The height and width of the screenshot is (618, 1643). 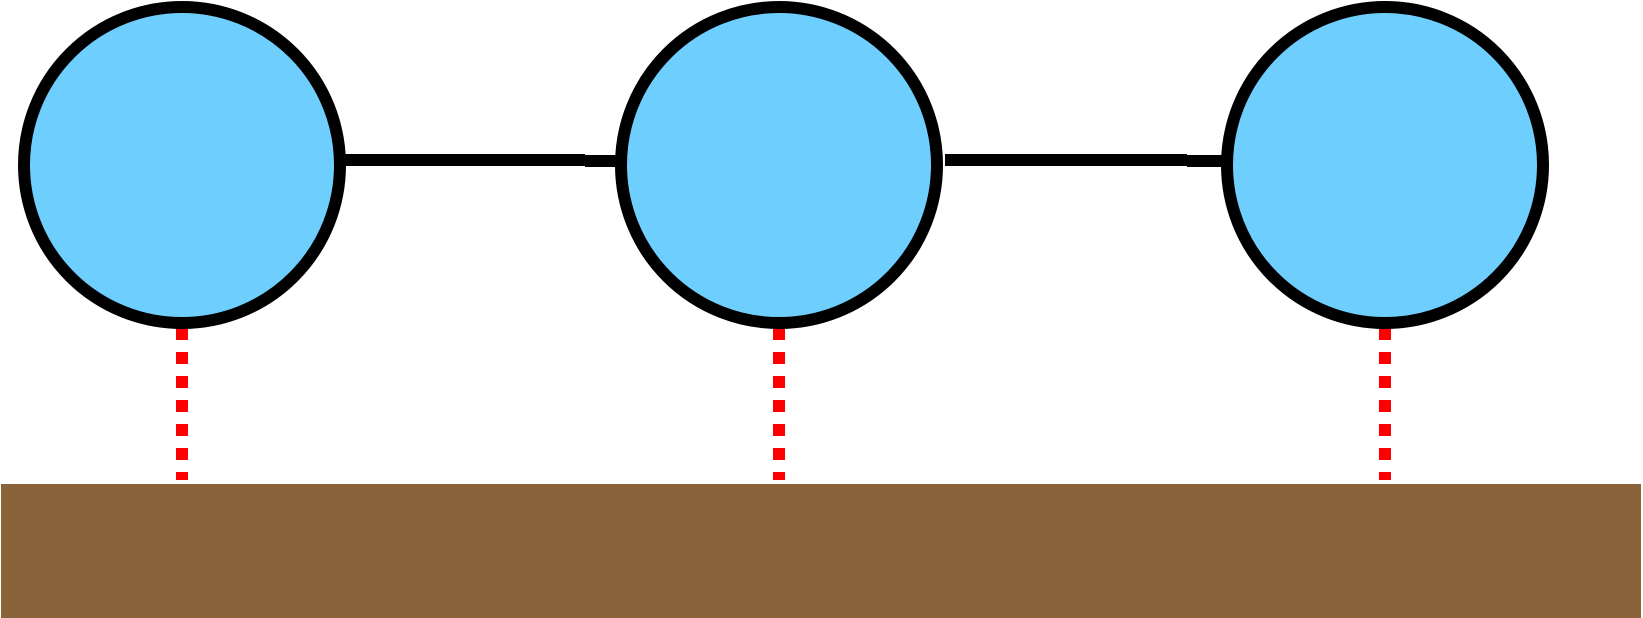 I want to click on node-links, so click(x=783, y=160).